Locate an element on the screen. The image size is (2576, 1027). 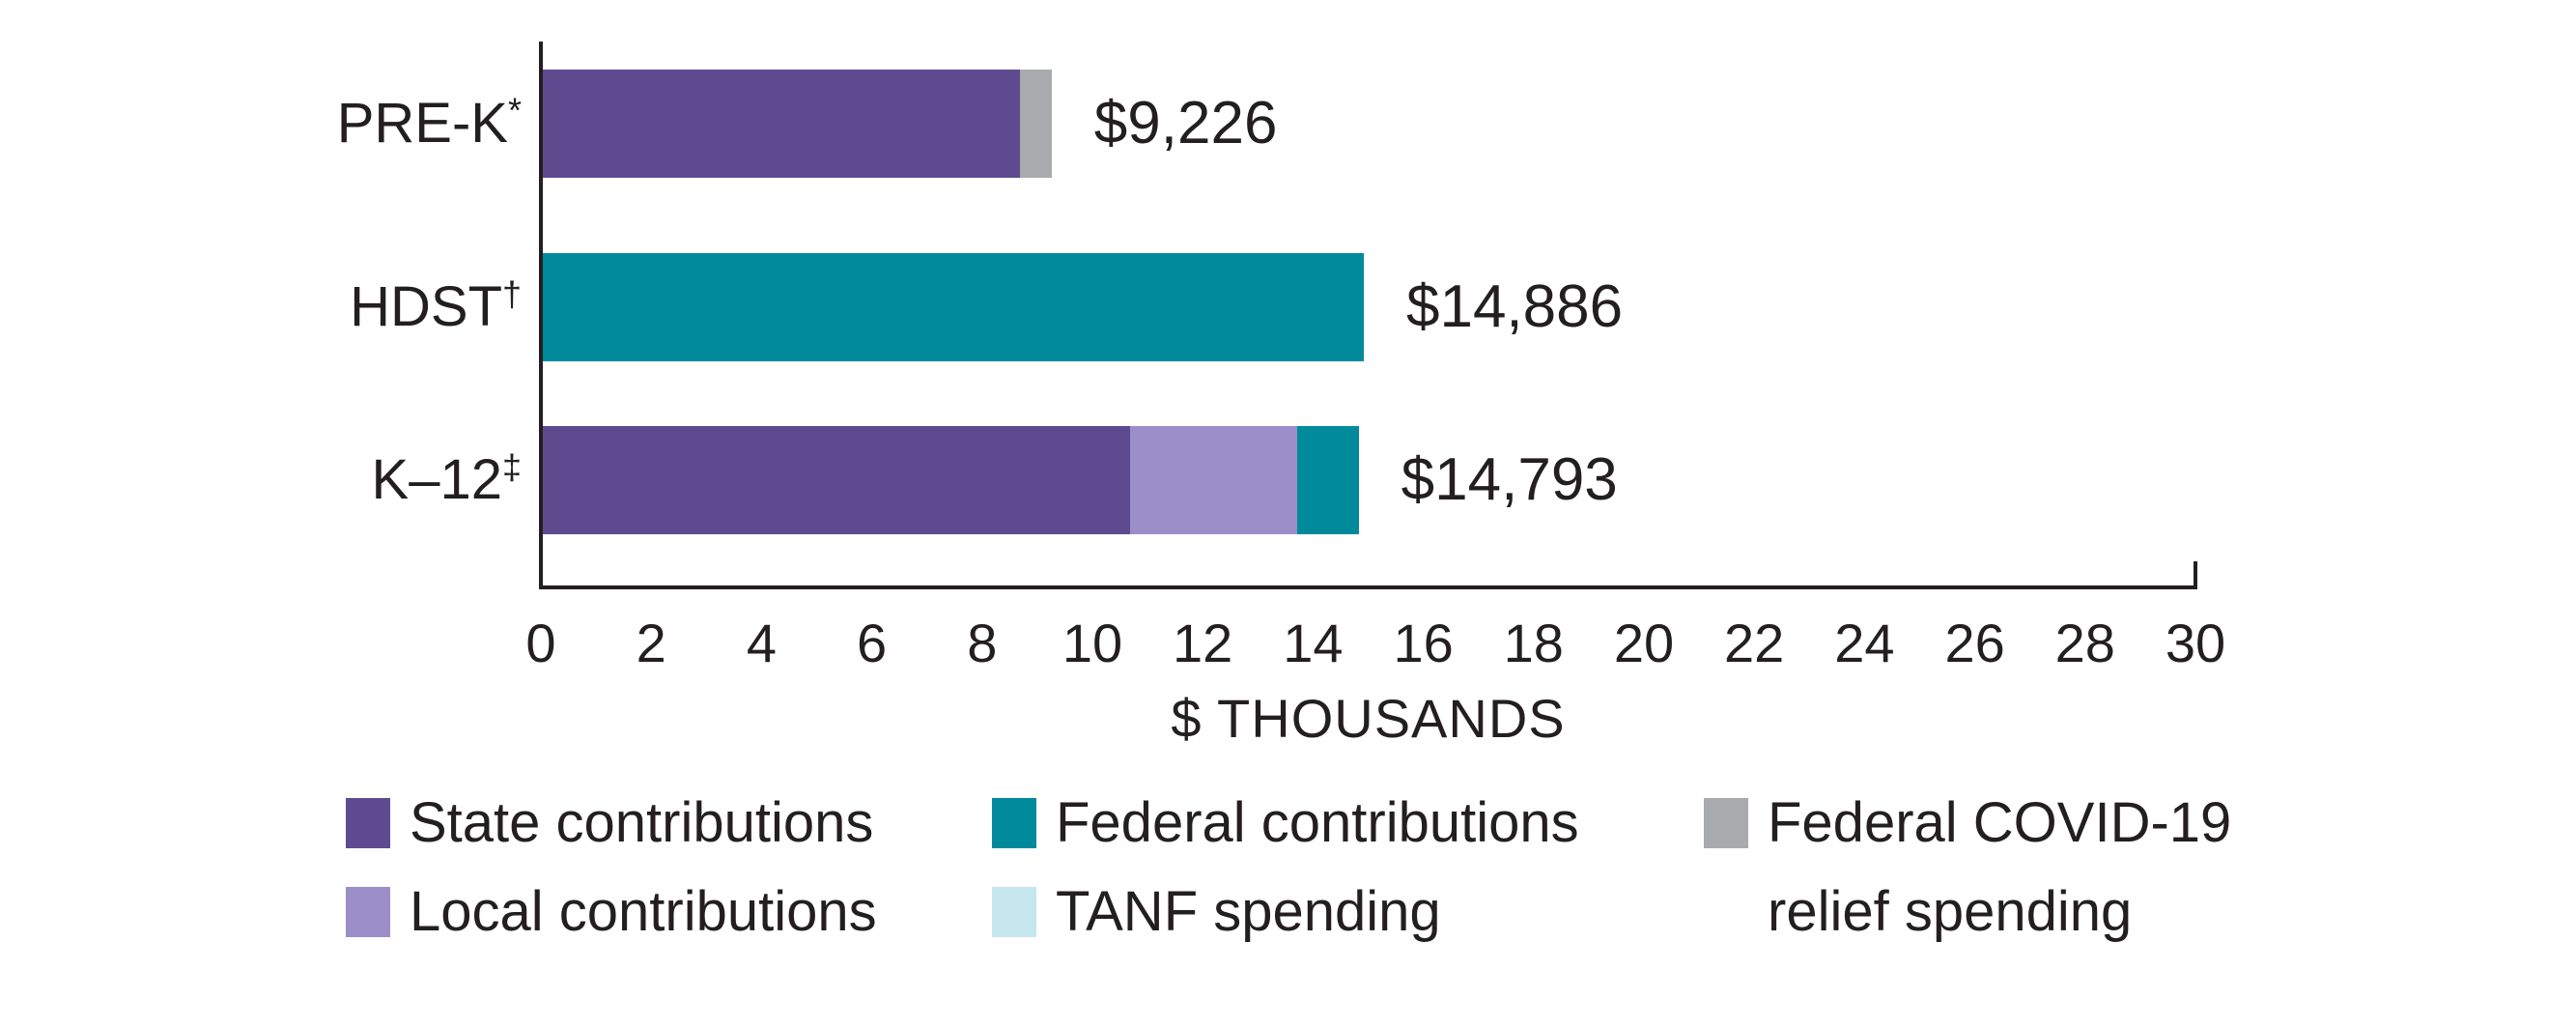
legend-swatch-local is located at coordinates (368, 912).